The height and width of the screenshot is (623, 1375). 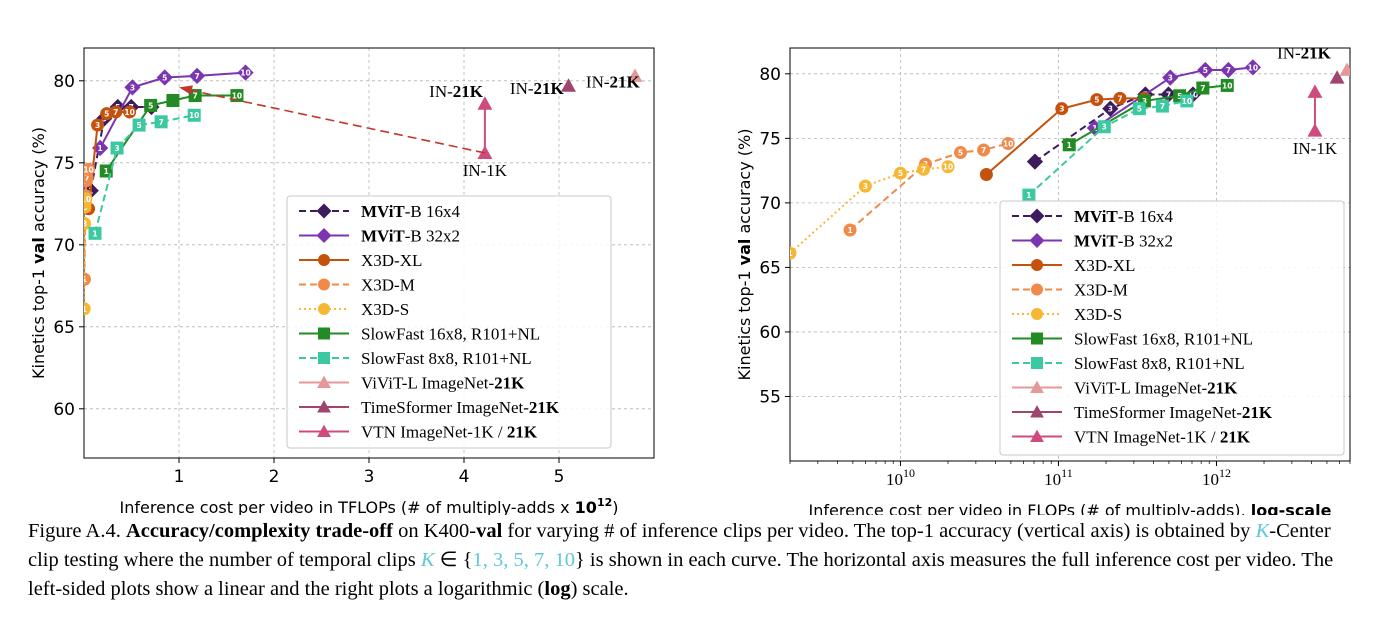 What do you see at coordinates (1315, 110) in the screenshot?
I see `series-vtn` at bounding box center [1315, 110].